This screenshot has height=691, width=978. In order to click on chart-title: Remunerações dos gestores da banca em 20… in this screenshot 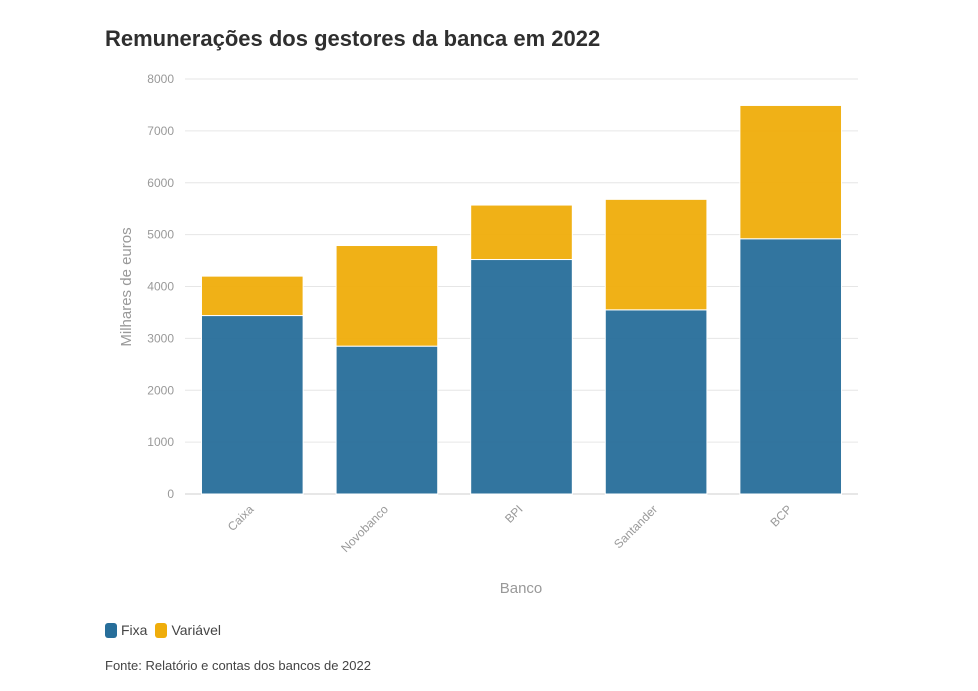, I will do `click(353, 38)`.